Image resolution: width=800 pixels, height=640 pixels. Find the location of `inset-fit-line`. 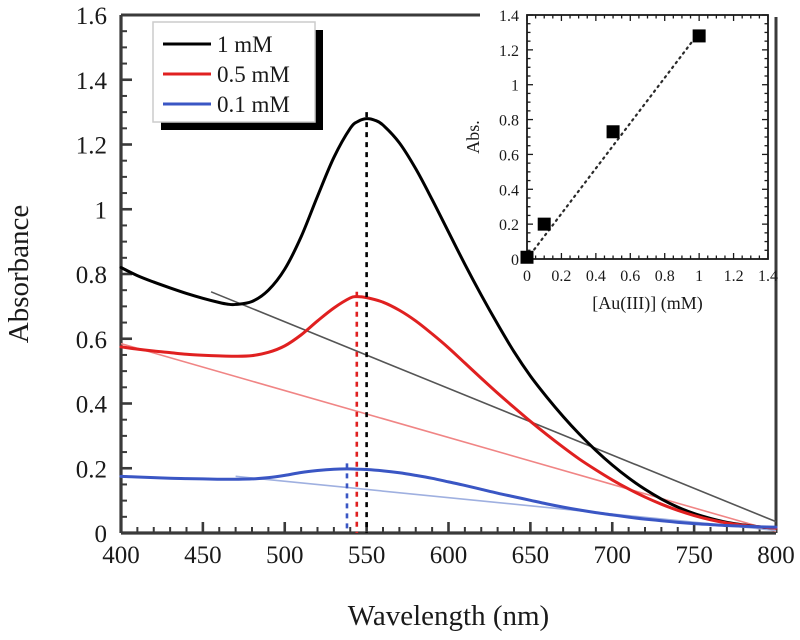

inset-fit-line is located at coordinates (613, 146).